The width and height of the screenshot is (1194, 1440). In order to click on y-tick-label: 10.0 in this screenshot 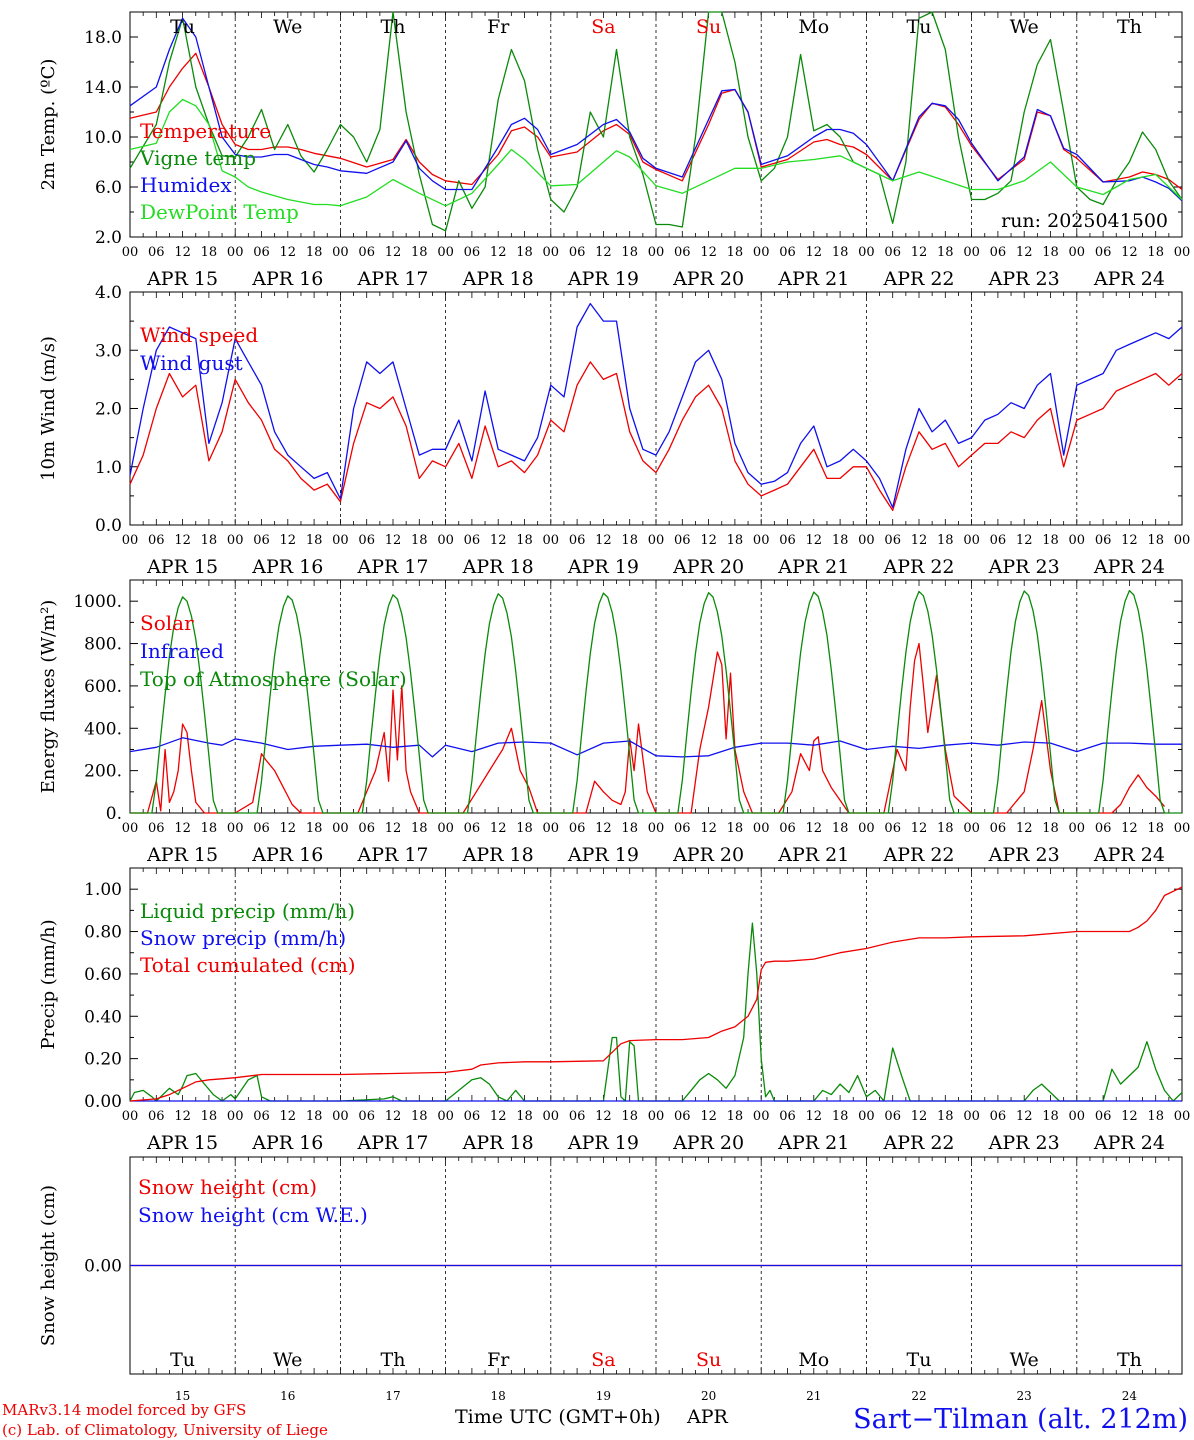, I will do `click(103, 138)`.